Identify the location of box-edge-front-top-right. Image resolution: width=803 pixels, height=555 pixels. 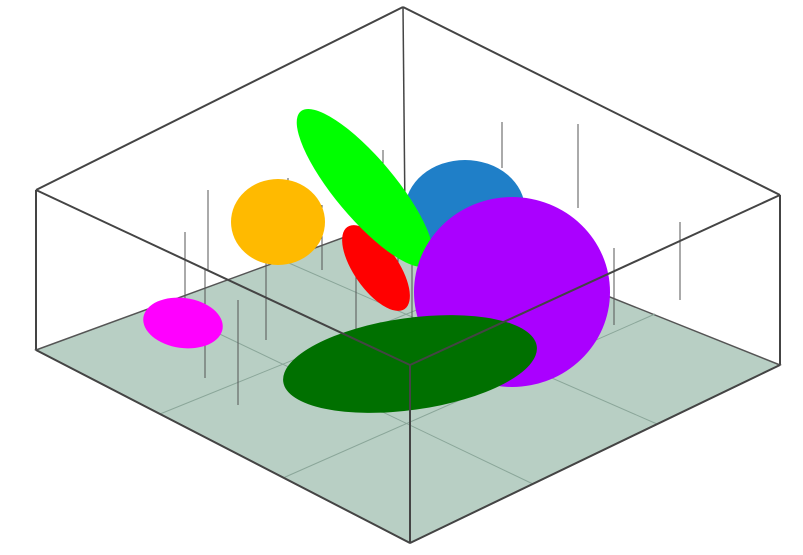
(595, 280).